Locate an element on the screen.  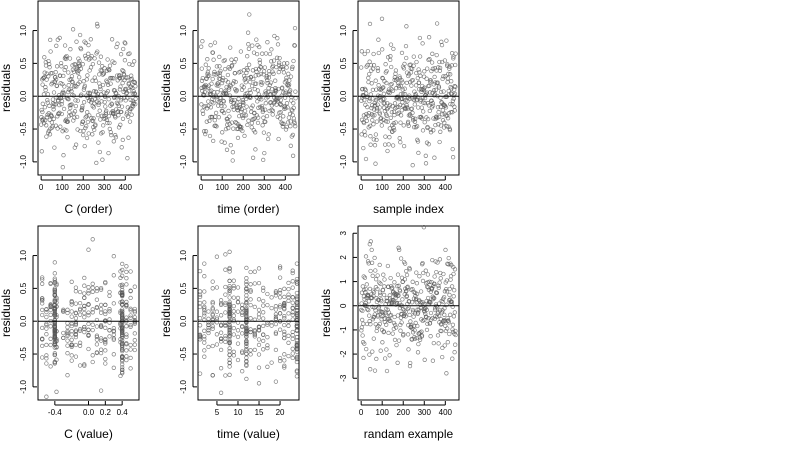
x-tick-label: 300 is located at coordinates (425, 187).